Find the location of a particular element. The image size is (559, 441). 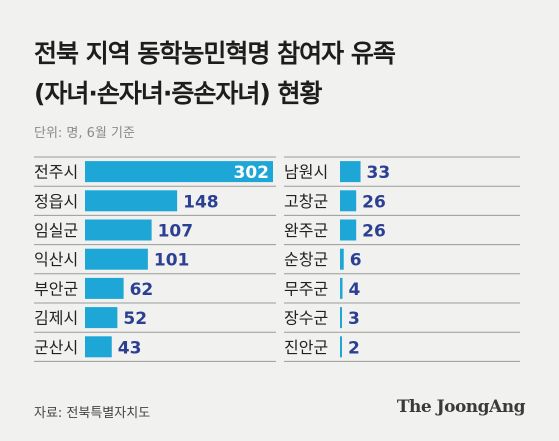

category-label: 장수군 is located at coordinates (306, 318).